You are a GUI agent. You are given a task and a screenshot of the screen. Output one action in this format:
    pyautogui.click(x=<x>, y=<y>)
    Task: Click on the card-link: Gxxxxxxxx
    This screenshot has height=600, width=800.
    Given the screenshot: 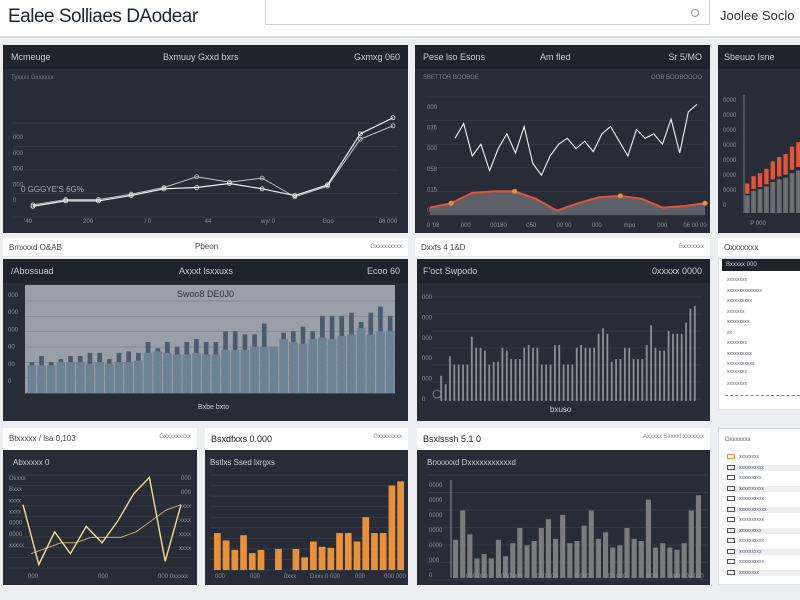 What is the action you would take?
    pyautogui.click(x=387, y=437)
    